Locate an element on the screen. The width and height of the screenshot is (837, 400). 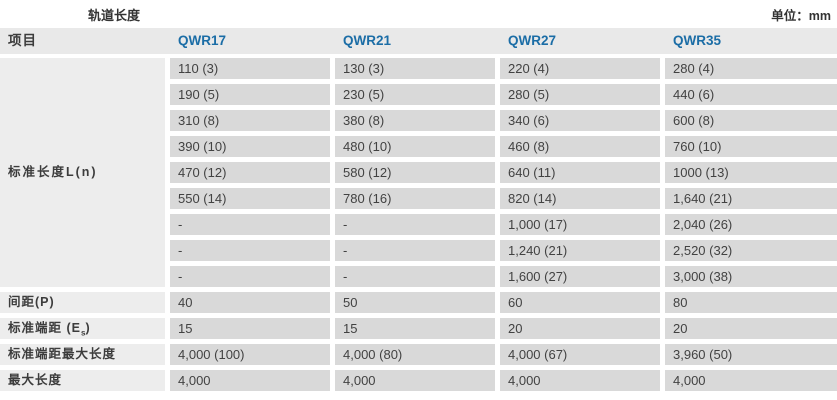
table-header-row: 项目 QWR17 QWR21 QWR27 QWR35 is located at coordinates (418, 41).